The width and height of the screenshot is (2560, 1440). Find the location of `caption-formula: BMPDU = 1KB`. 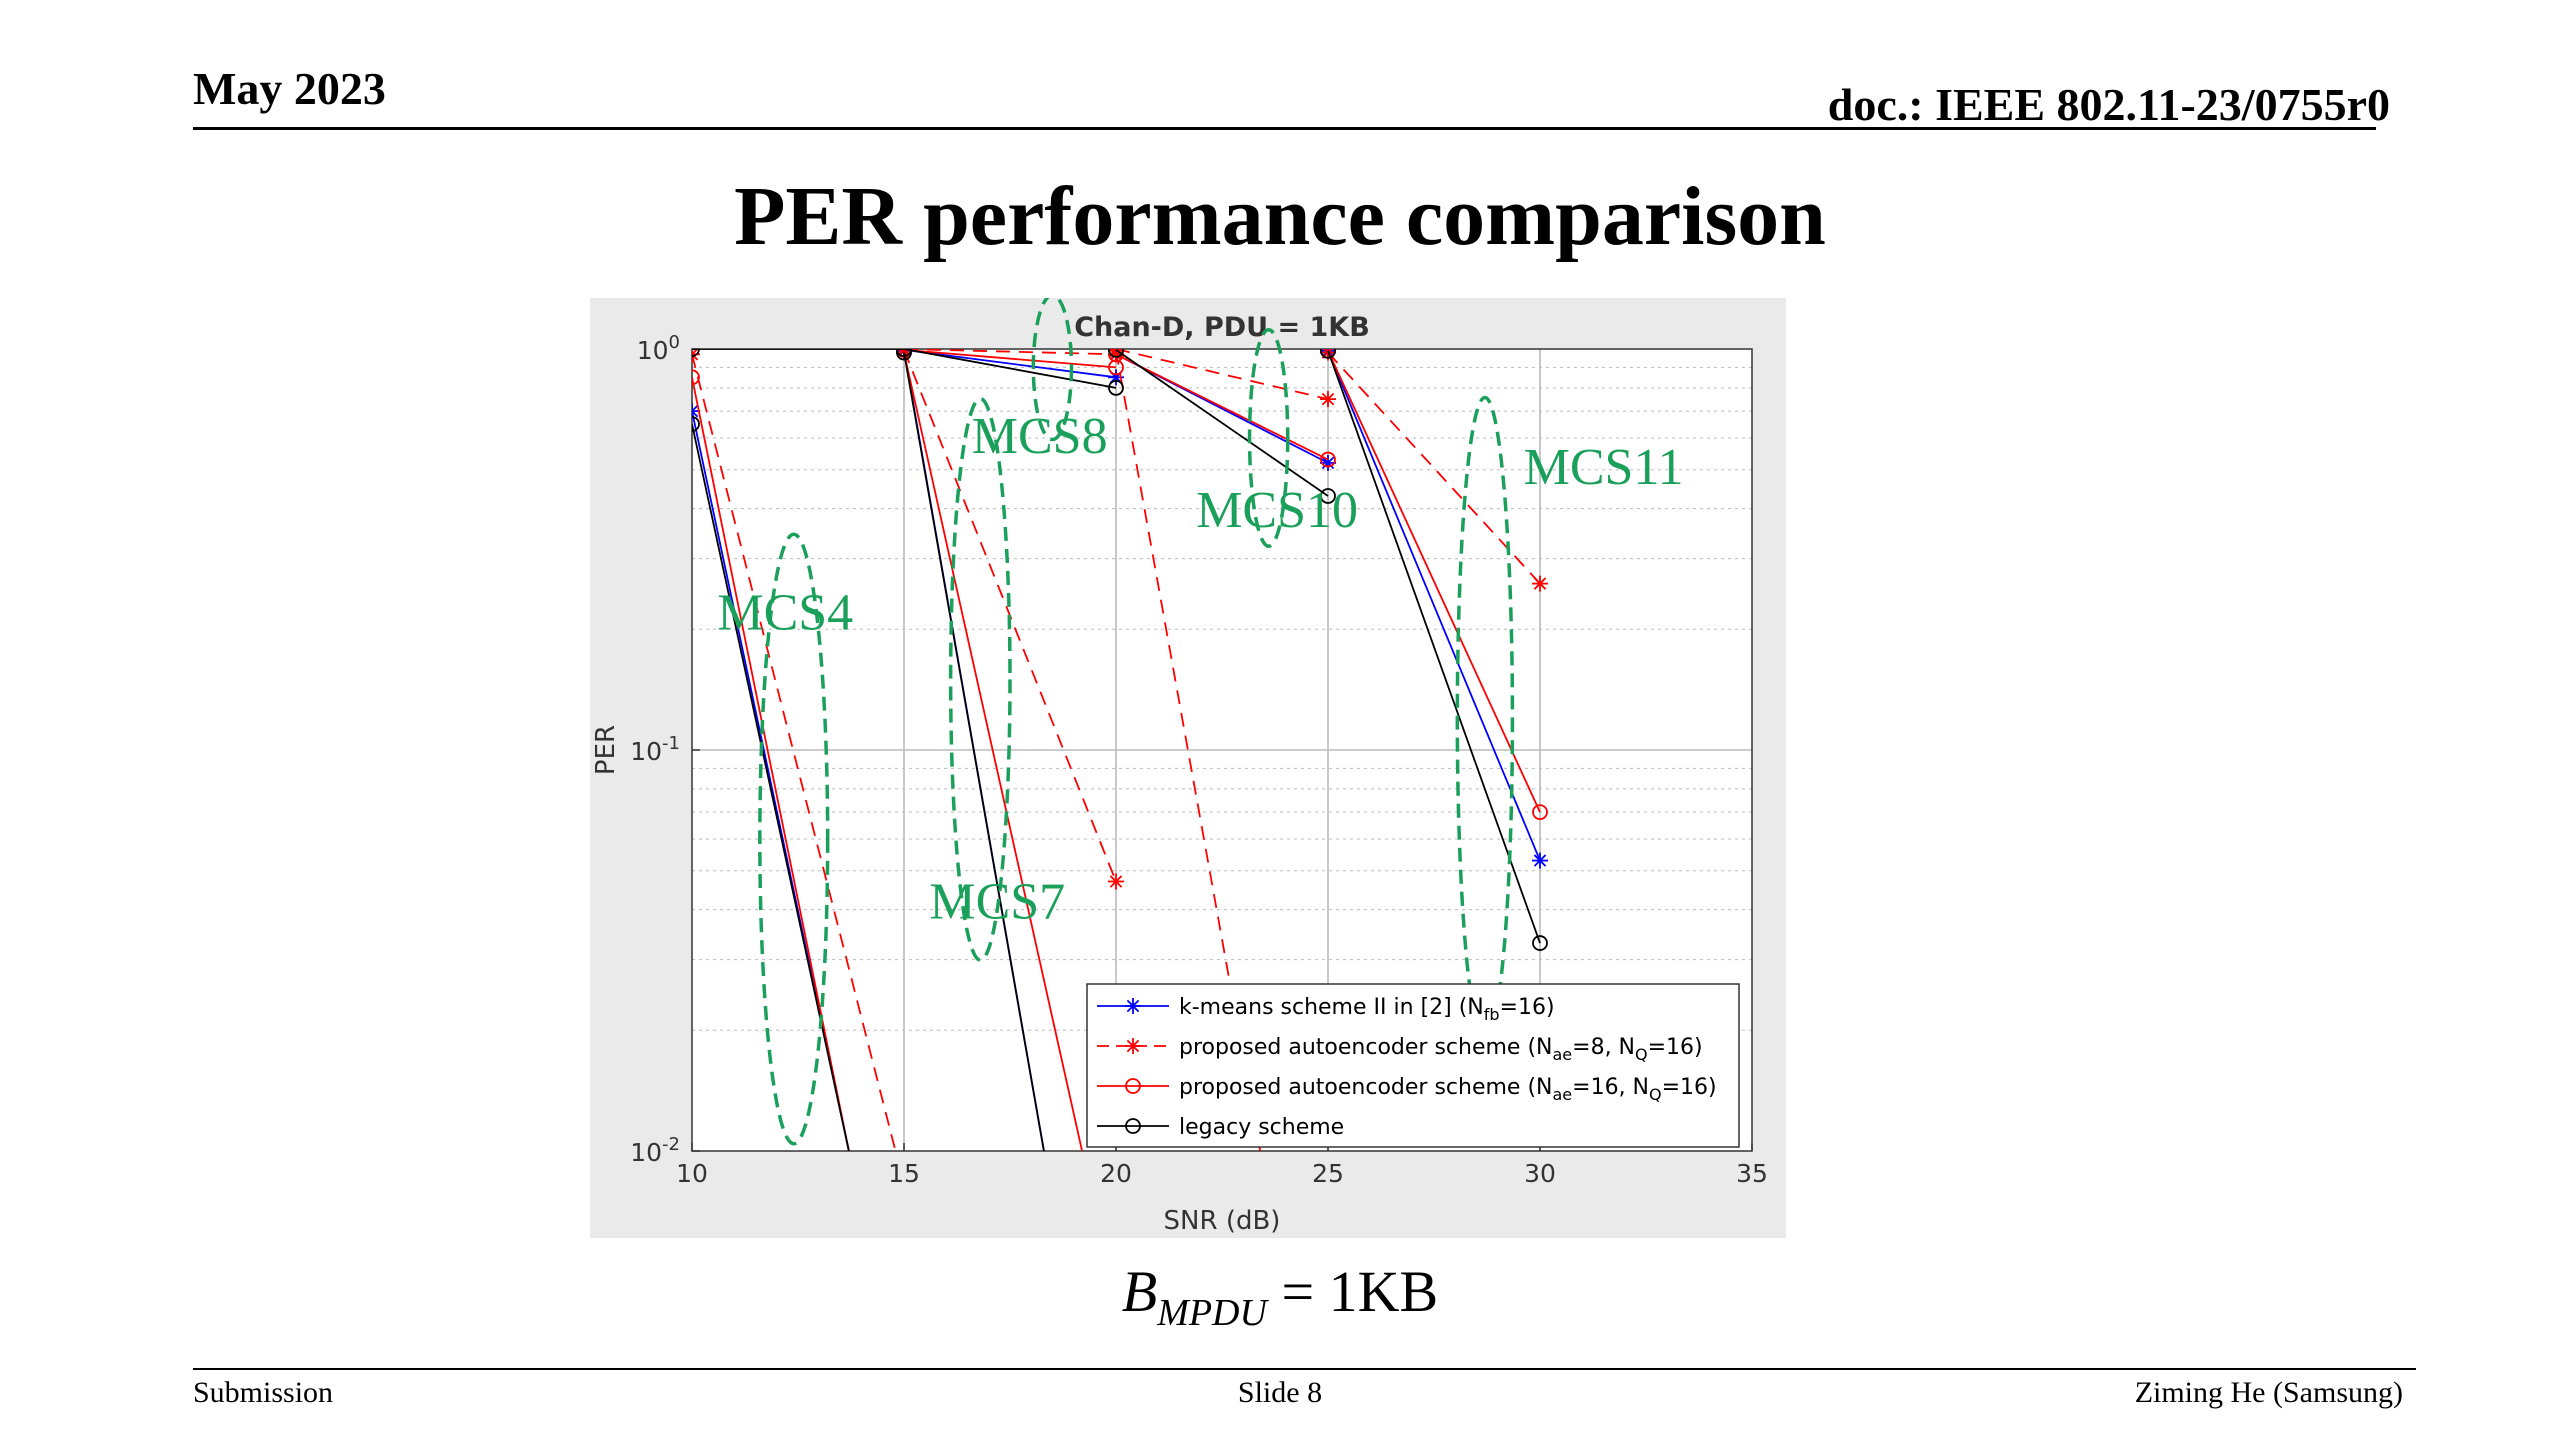

caption-formula: BMPDU = 1KB is located at coordinates (1280, 1296).